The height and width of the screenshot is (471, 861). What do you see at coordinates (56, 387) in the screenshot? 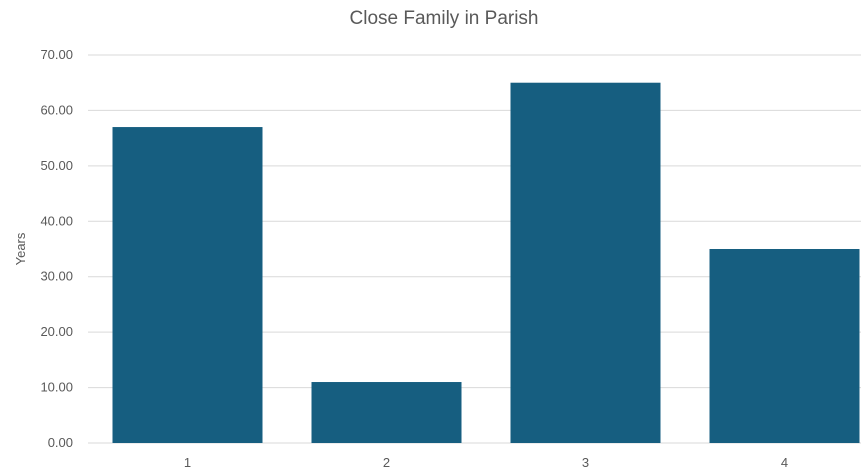
I see `y-tick-label: 10.00` at bounding box center [56, 387].